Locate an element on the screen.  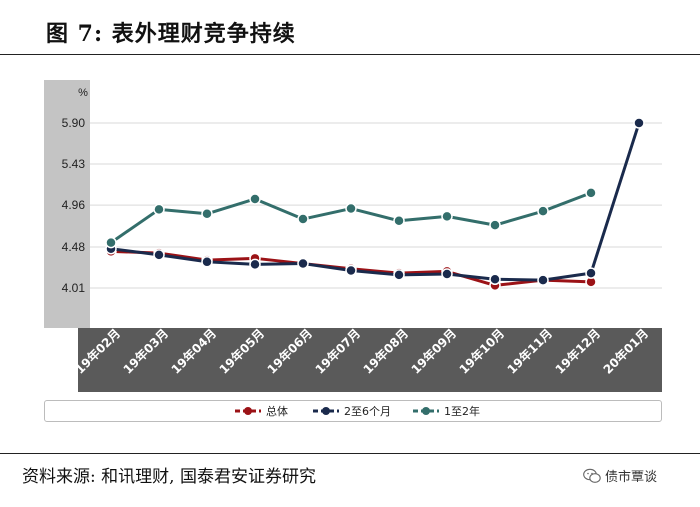
bottom-rule is located at coordinates (350, 453).